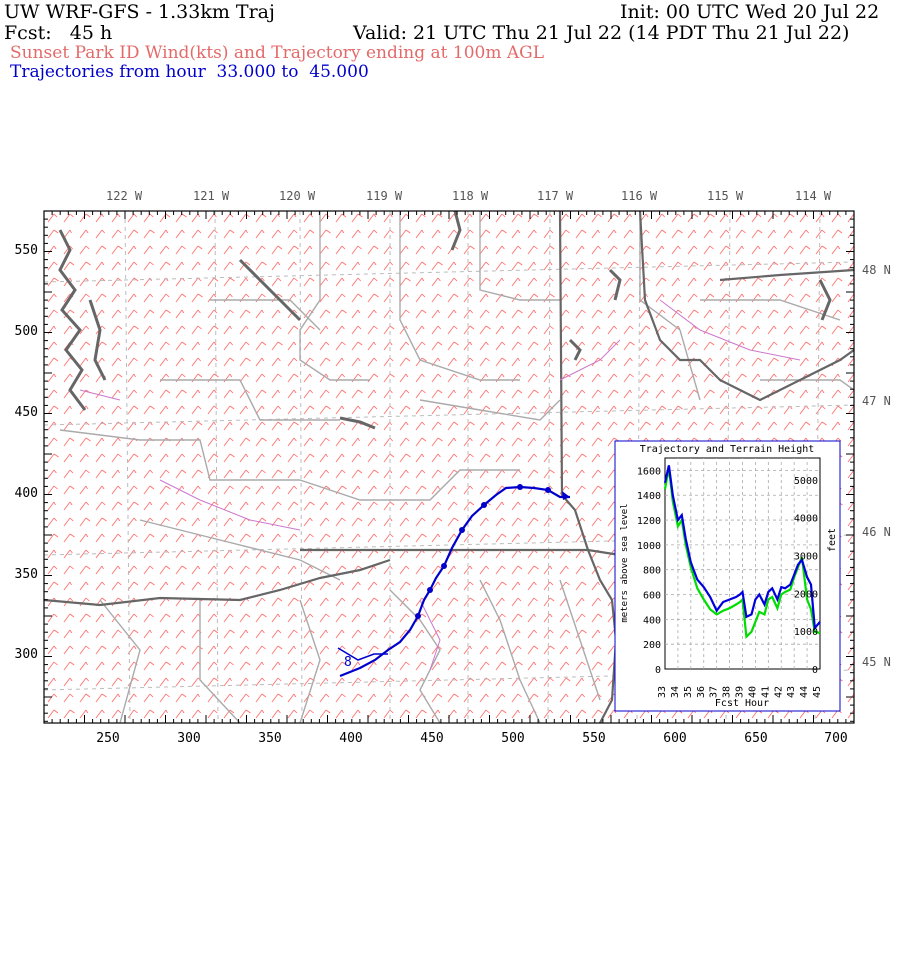 The width and height of the screenshot is (900, 960). Describe the element at coordinates (470, 196) in the screenshot. I see `lon-label: 118 W` at that location.